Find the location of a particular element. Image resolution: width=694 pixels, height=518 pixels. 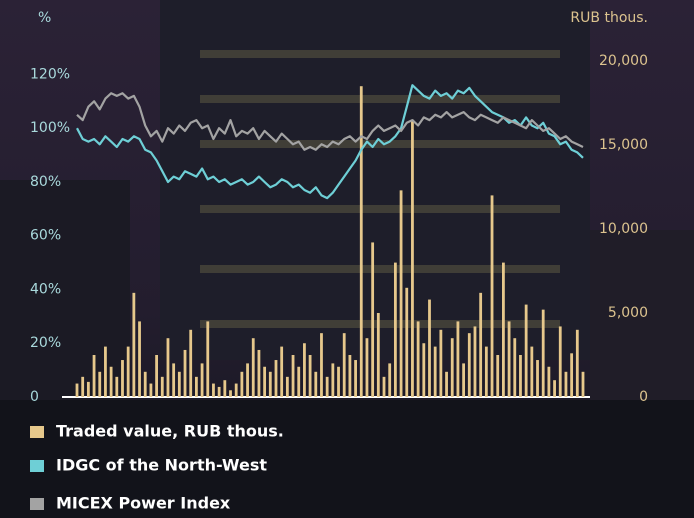

y-tick-label: 120% is located at coordinates (50, 74).